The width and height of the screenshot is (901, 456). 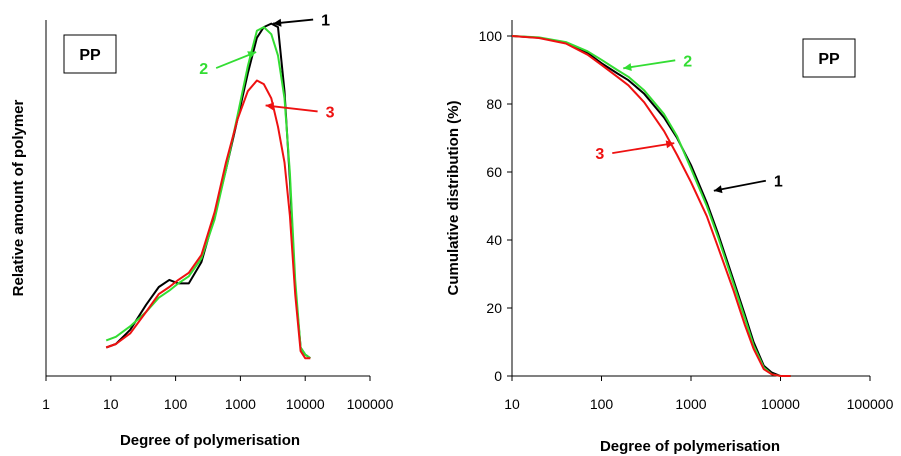 What do you see at coordinates (689, 123) in the screenshot?
I see `right-annotations: 2 3 1` at bounding box center [689, 123].